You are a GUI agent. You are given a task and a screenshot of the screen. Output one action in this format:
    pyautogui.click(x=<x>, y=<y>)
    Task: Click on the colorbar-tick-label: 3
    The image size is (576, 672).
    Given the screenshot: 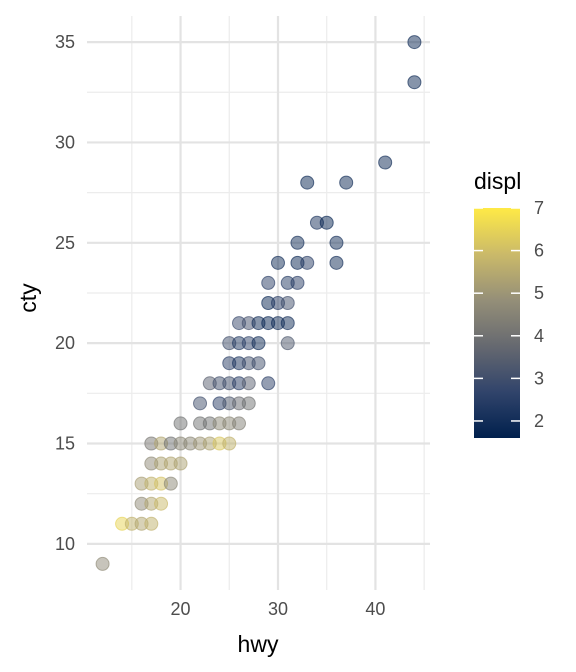 What is the action you would take?
    pyautogui.click(x=539, y=378)
    